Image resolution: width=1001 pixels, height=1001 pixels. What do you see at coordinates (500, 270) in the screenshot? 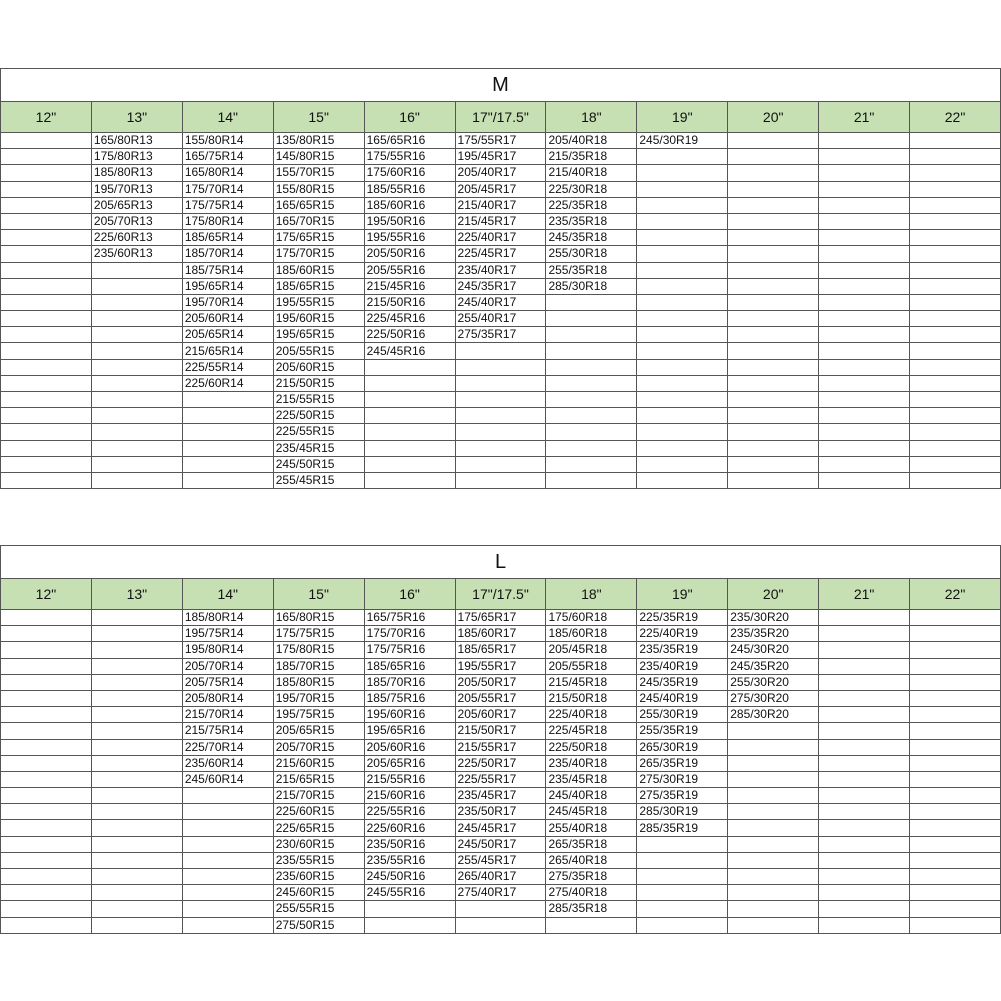
I see `tire-size-cell: 235/40R17` at bounding box center [500, 270].